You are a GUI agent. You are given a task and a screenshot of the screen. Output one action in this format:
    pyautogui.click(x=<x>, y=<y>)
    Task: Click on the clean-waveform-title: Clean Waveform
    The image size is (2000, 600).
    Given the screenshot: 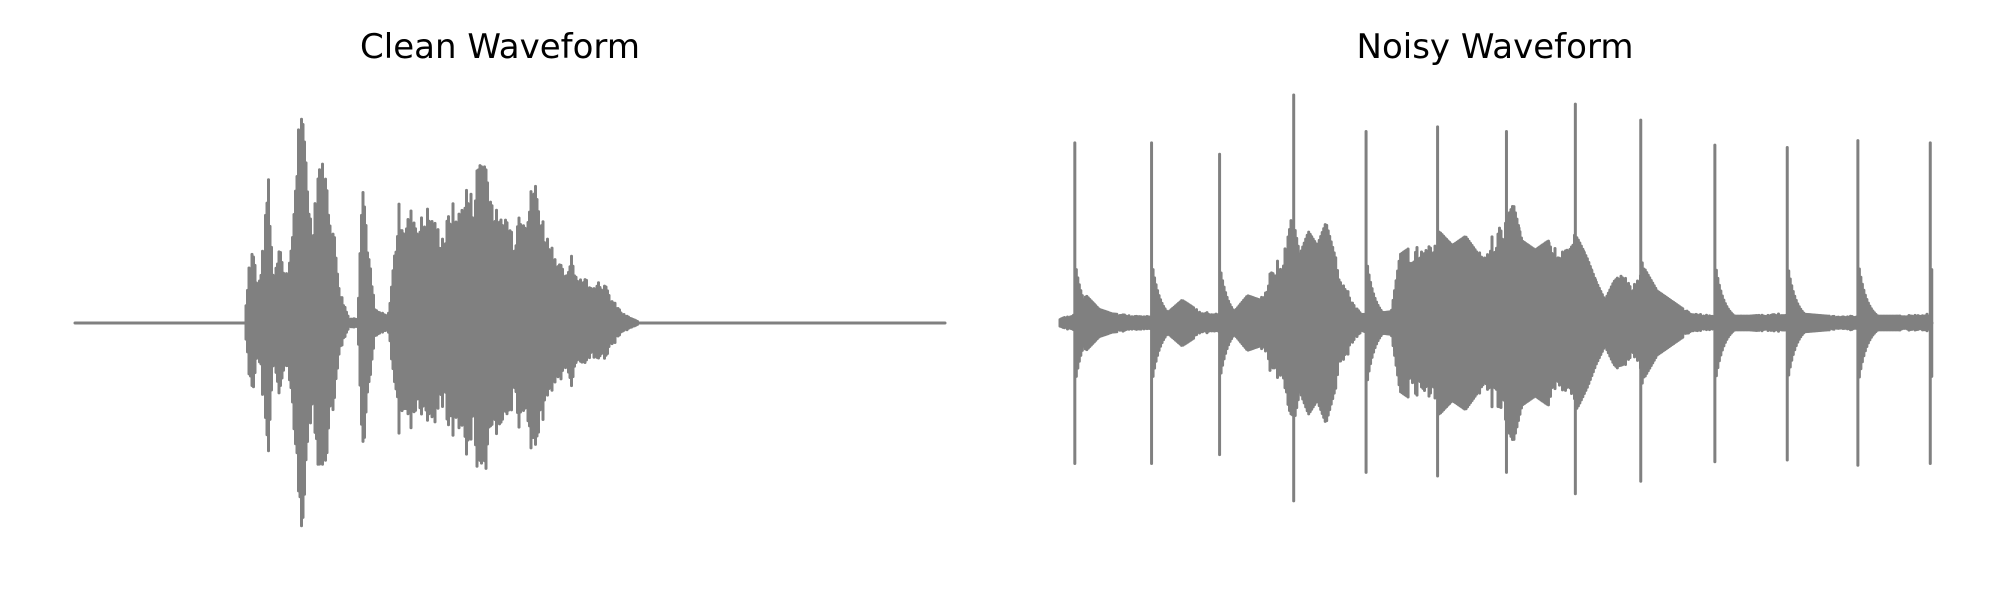 What is the action you would take?
    pyautogui.click(x=500, y=47)
    